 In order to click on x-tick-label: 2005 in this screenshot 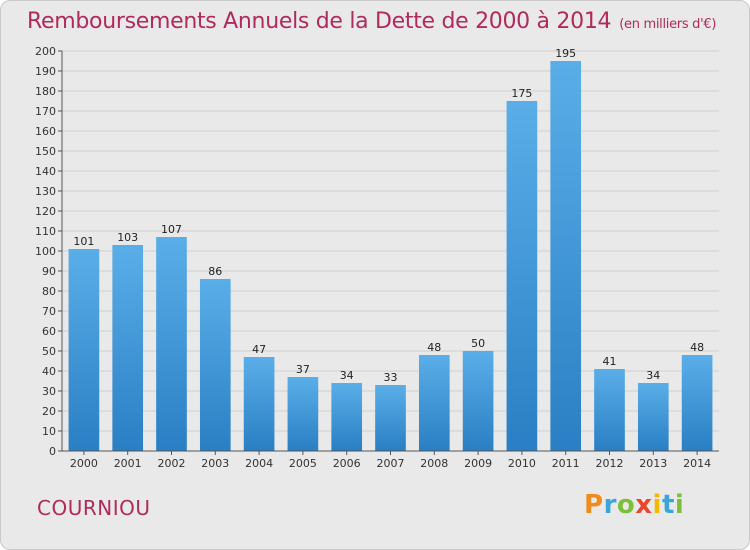, I will do `click(303, 463)`.